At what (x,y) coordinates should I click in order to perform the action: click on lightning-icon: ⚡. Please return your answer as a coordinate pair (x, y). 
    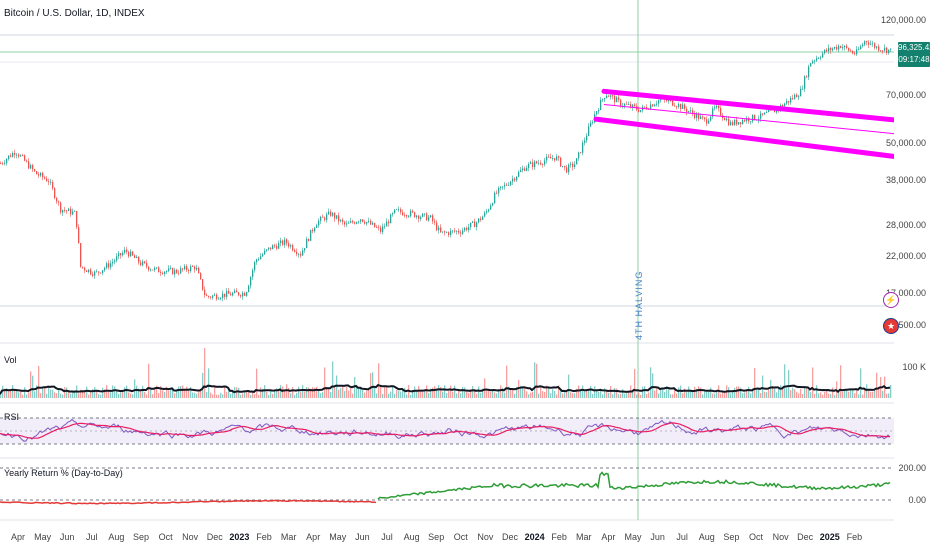
    Looking at the image, I should click on (891, 300).